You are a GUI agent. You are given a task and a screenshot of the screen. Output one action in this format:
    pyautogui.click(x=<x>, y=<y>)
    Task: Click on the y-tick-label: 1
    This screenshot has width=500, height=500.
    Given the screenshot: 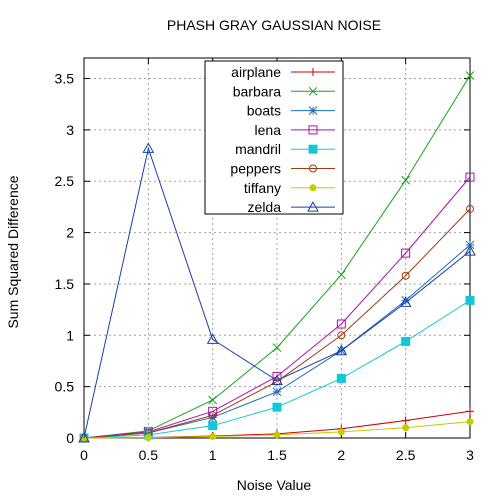 What is the action you would take?
    pyautogui.click(x=70, y=335)
    